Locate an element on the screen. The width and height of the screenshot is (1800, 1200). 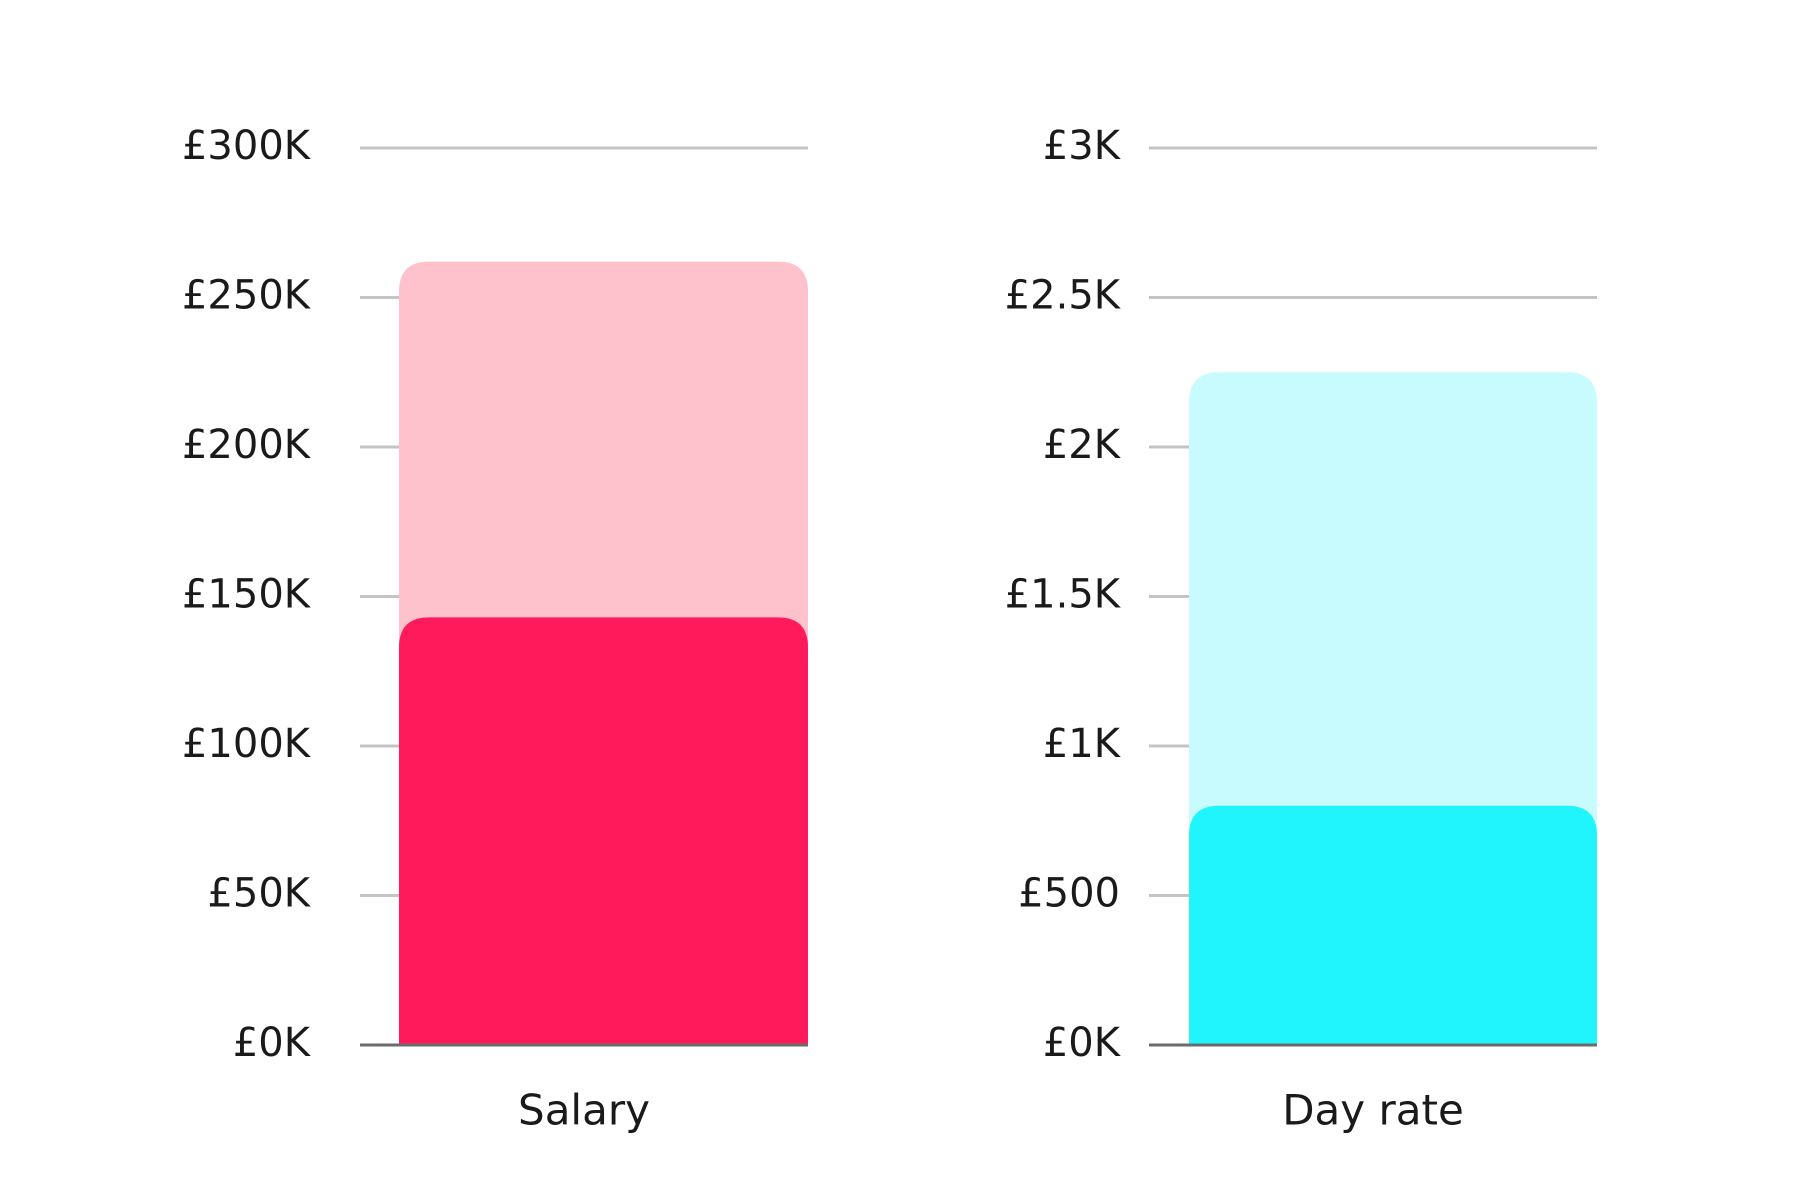
y-tick-label: £150K is located at coordinates (247, 595).